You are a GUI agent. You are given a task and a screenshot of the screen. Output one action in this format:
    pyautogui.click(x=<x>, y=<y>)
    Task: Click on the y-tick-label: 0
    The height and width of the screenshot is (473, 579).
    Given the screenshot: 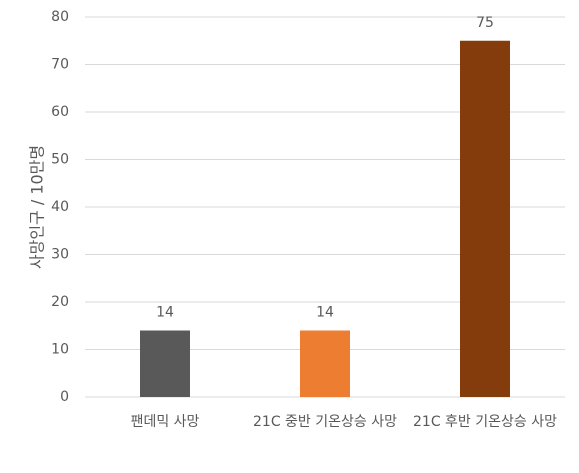 What is the action you would take?
    pyautogui.click(x=64, y=397)
    